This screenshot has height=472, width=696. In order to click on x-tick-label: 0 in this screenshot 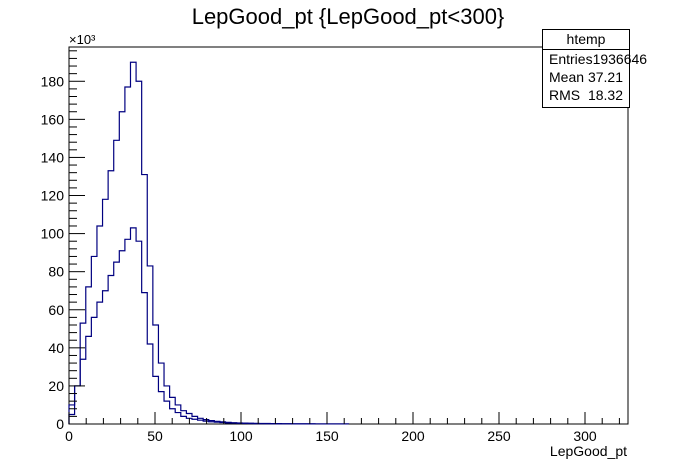, I will do `click(69, 436)`.